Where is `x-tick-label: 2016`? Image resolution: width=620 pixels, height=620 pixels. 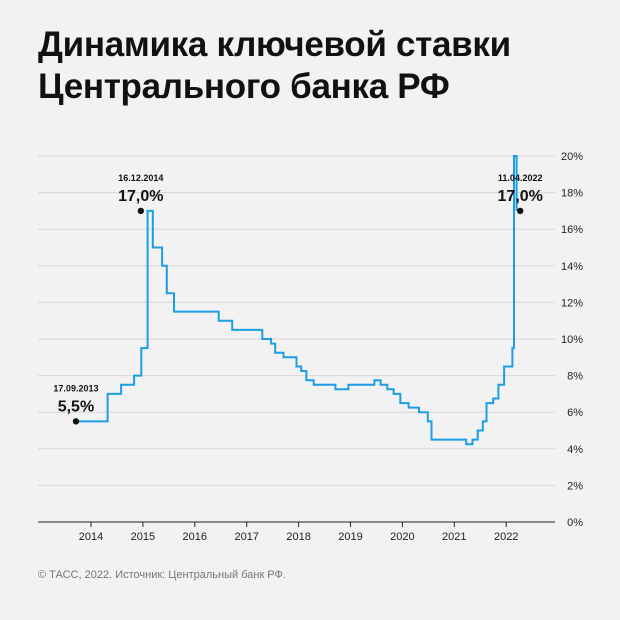 x-tick-label: 2016 is located at coordinates (195, 537).